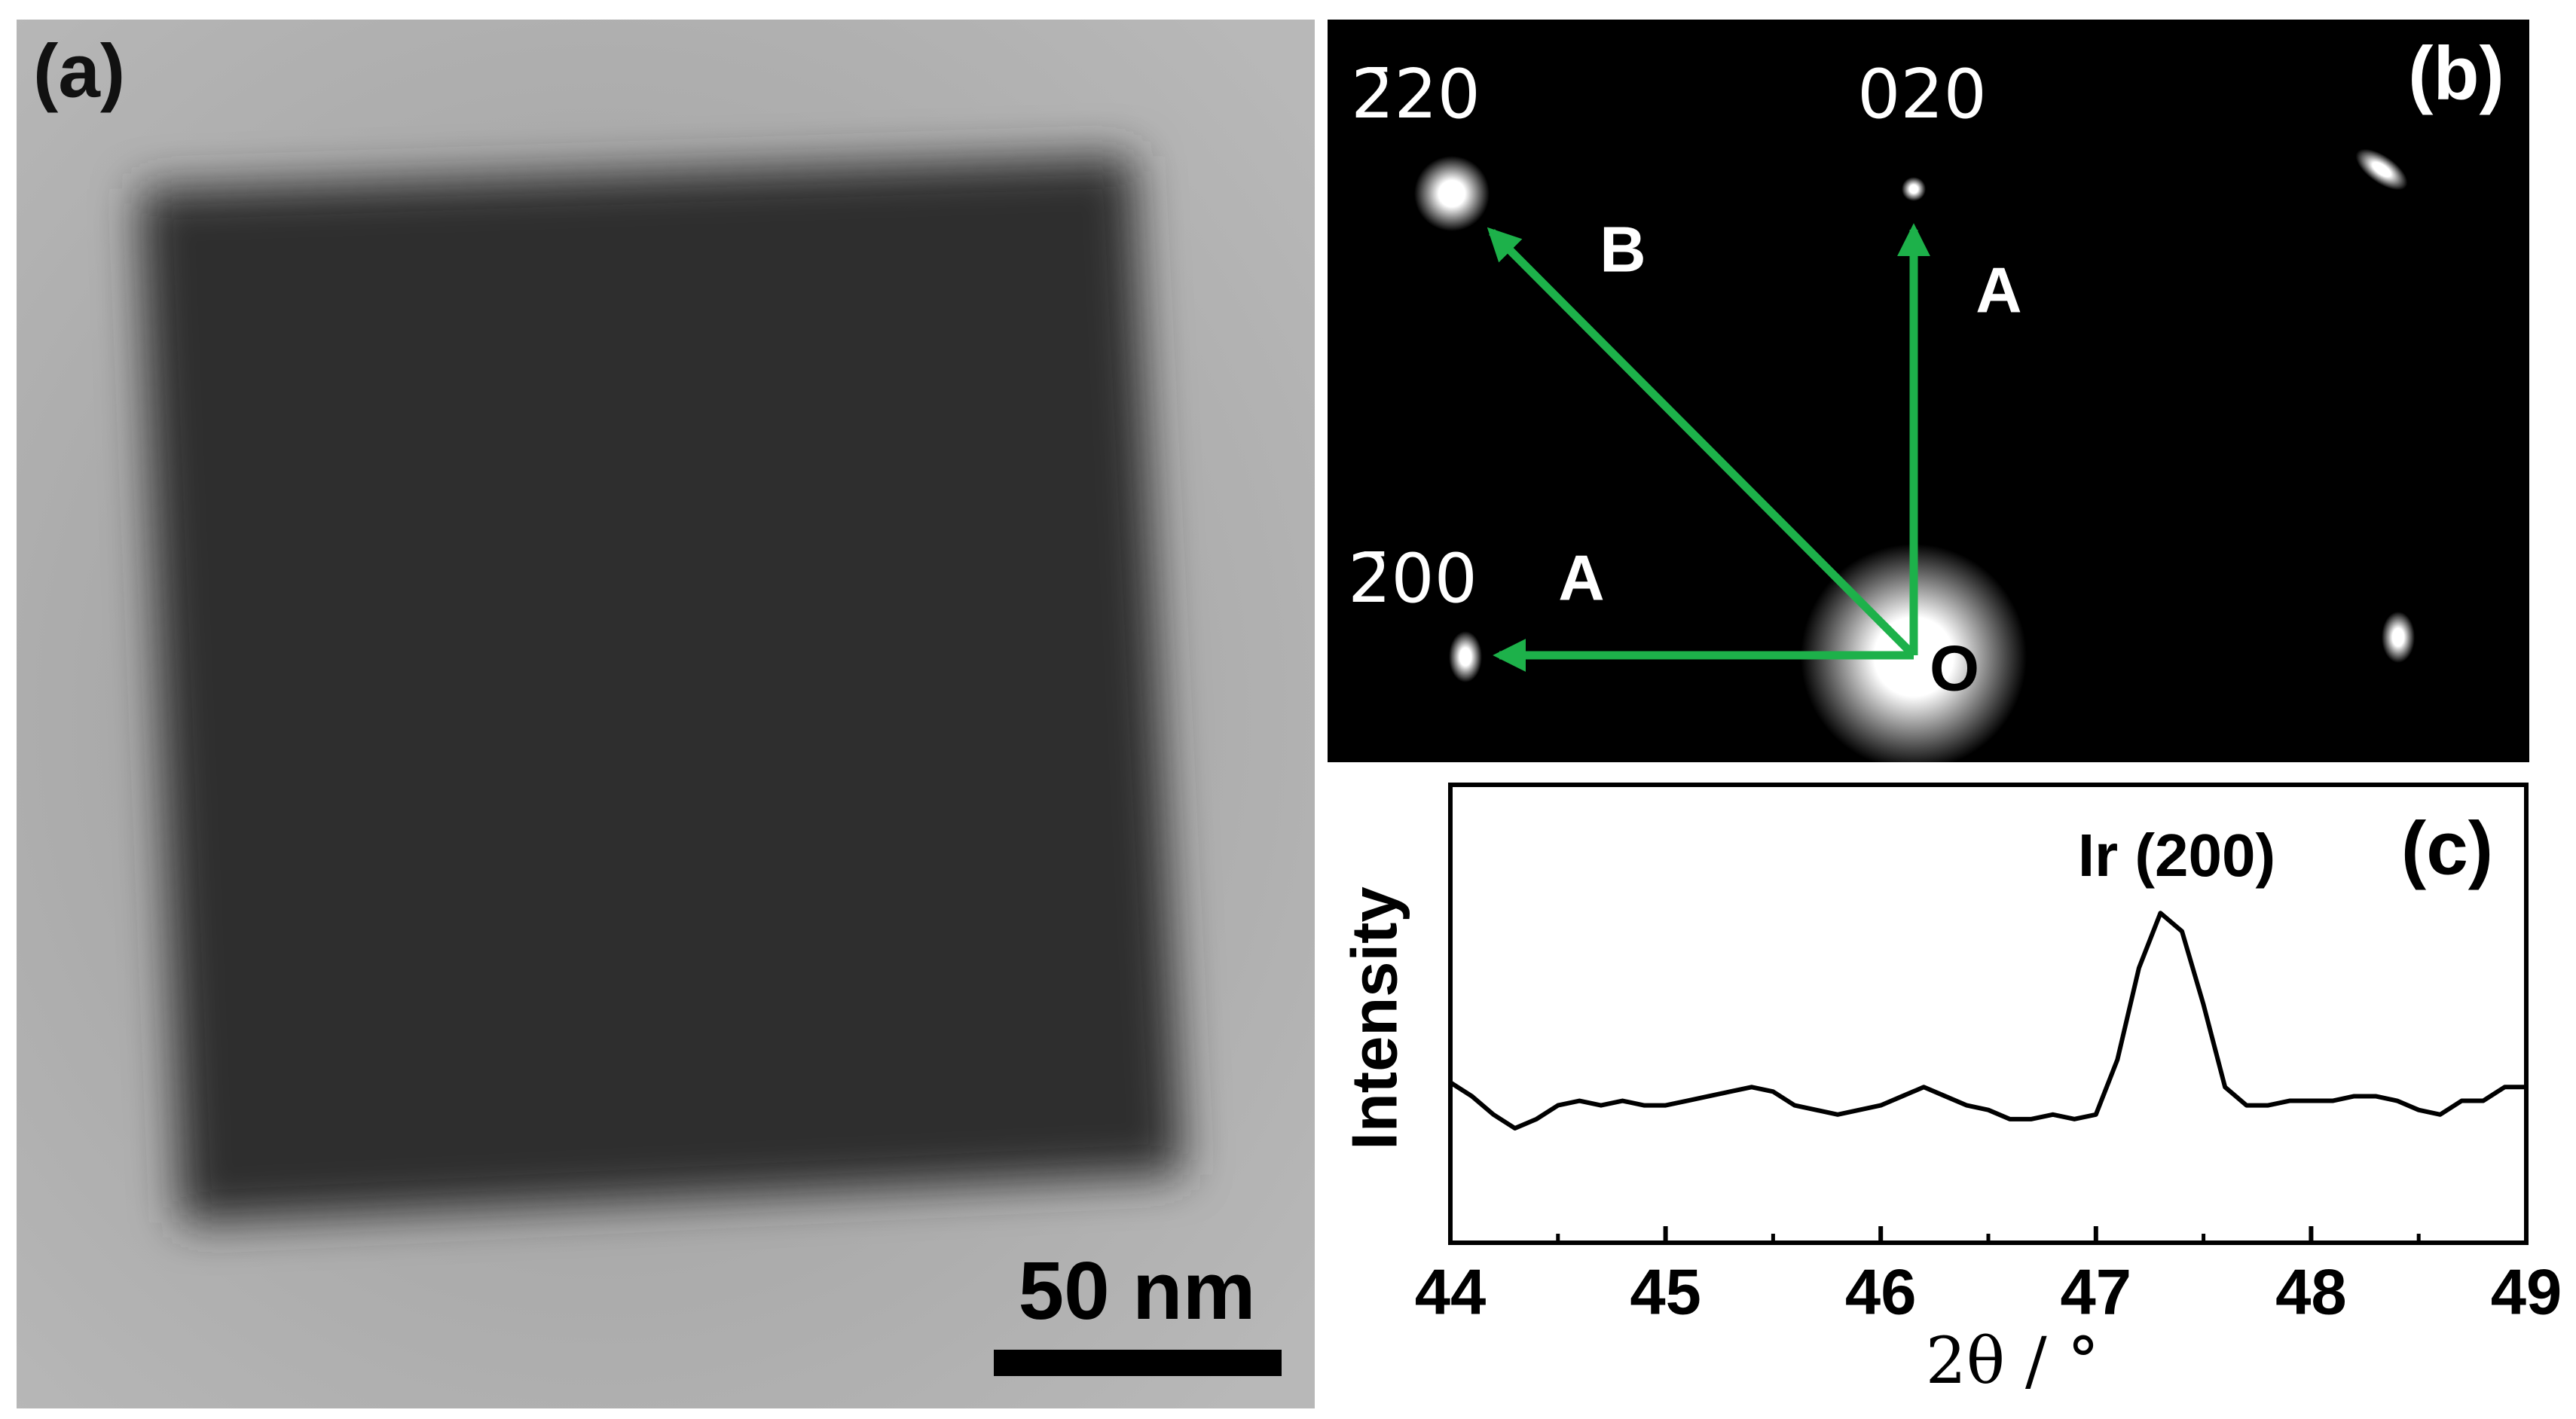 The width and height of the screenshot is (2576, 1419). What do you see at coordinates (1451, 1292) in the screenshot?
I see `x-tick-label: 44` at bounding box center [1451, 1292].